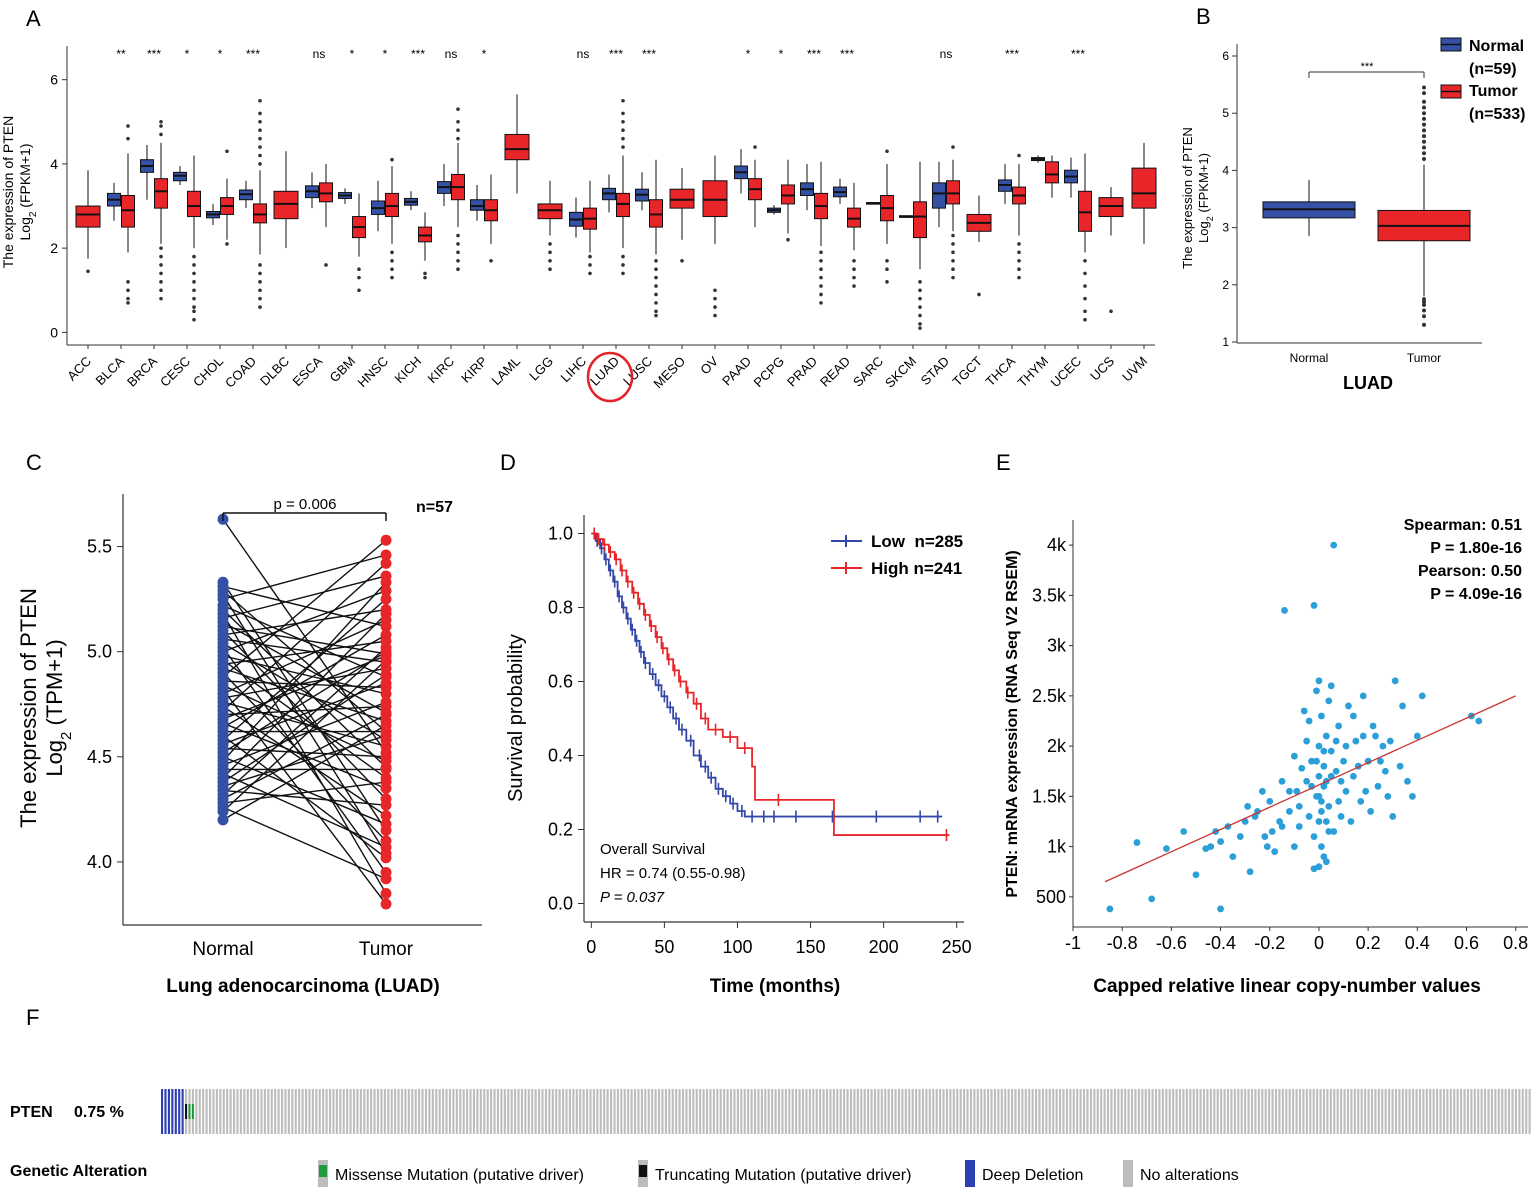  What do you see at coordinates (1134, 369) in the screenshot?
I see `xtick-uvm: UVM` at bounding box center [1134, 369].